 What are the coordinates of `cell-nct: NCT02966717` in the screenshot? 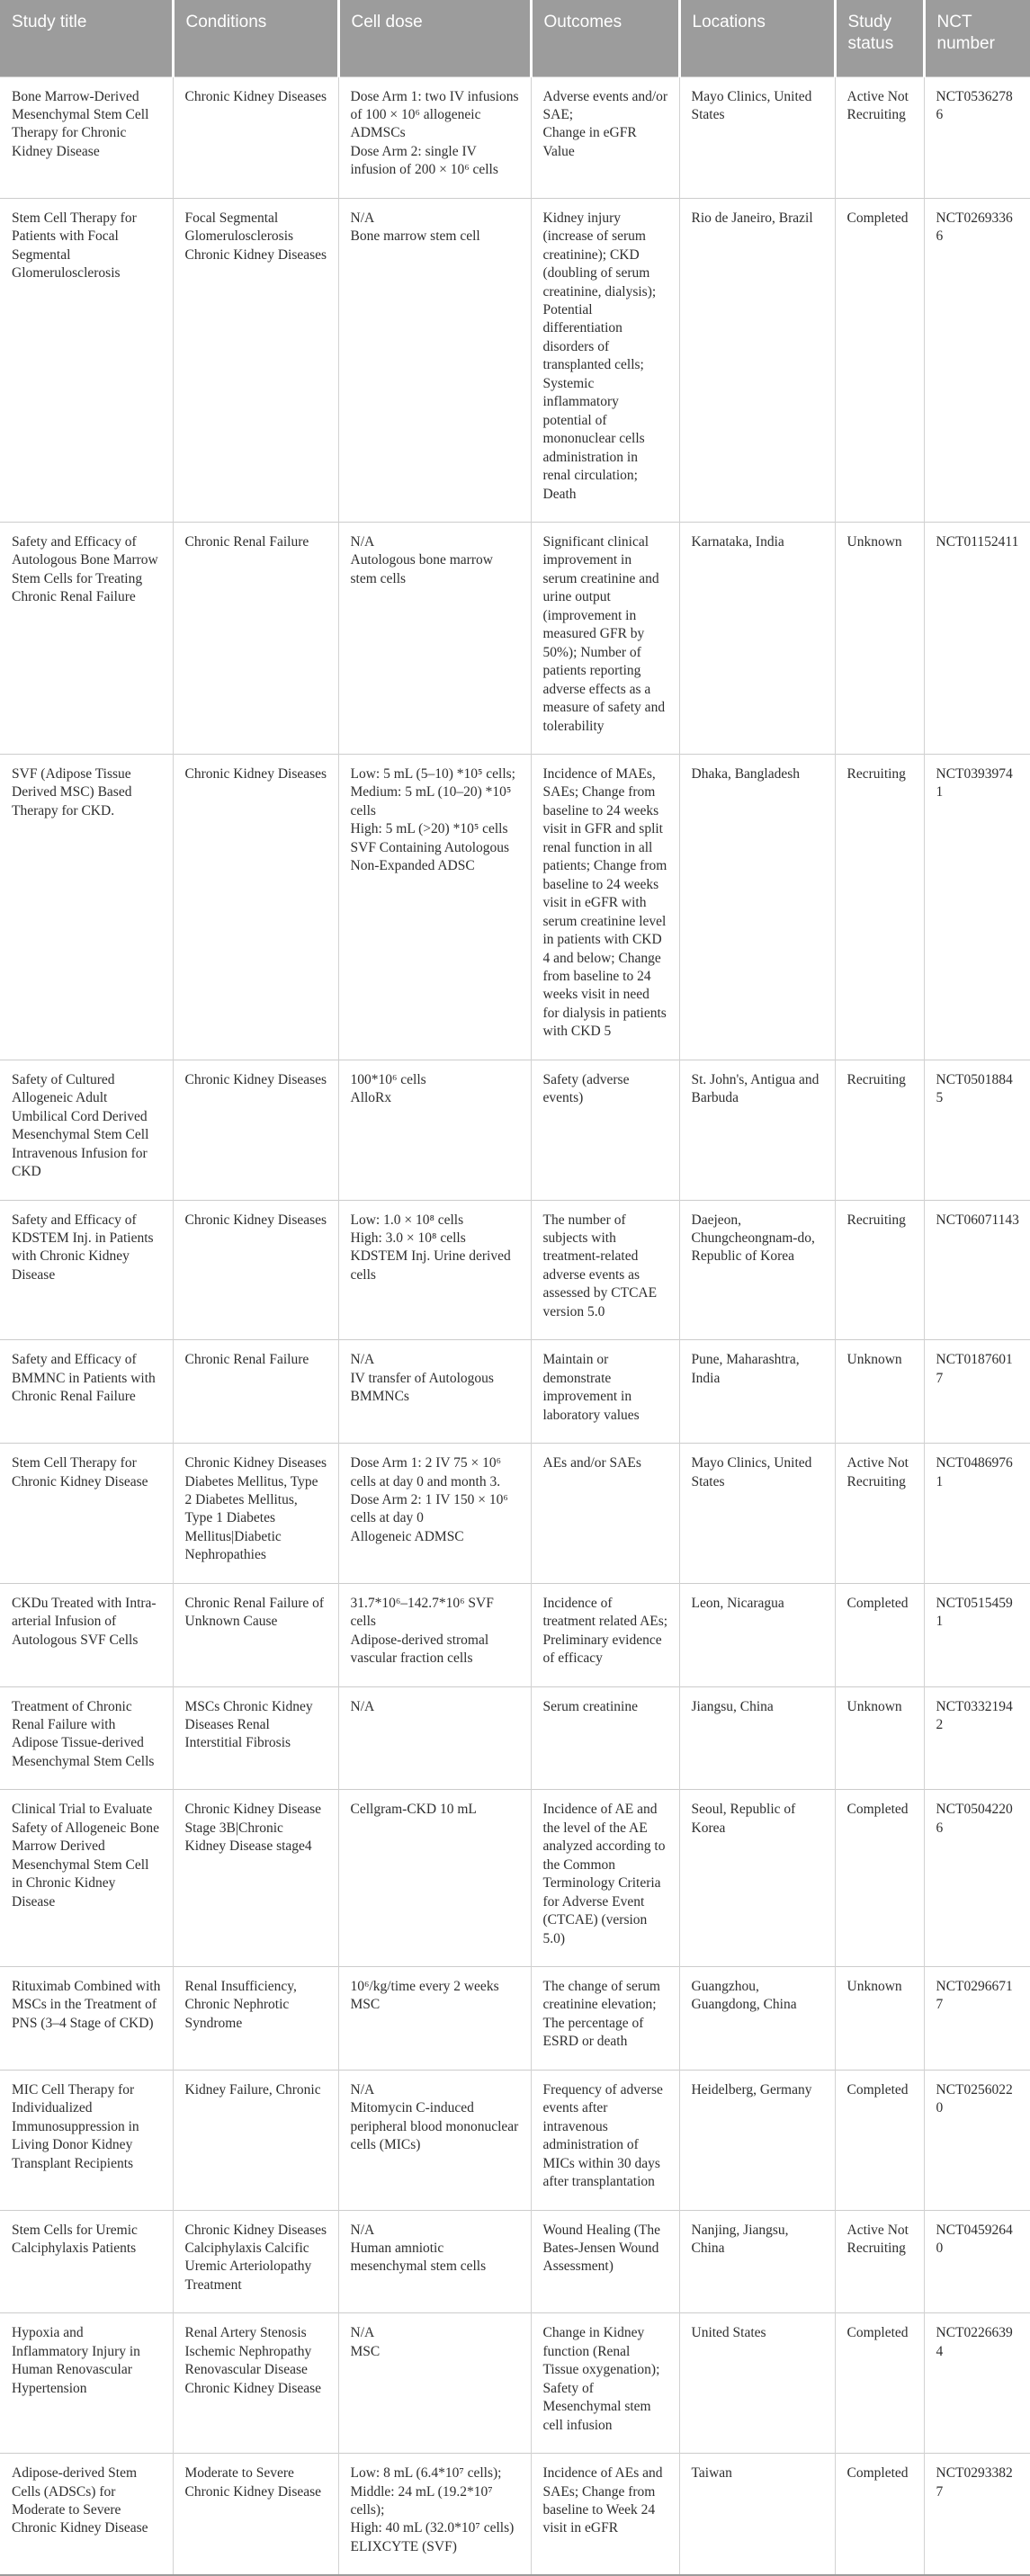 It's located at (976, 2018).